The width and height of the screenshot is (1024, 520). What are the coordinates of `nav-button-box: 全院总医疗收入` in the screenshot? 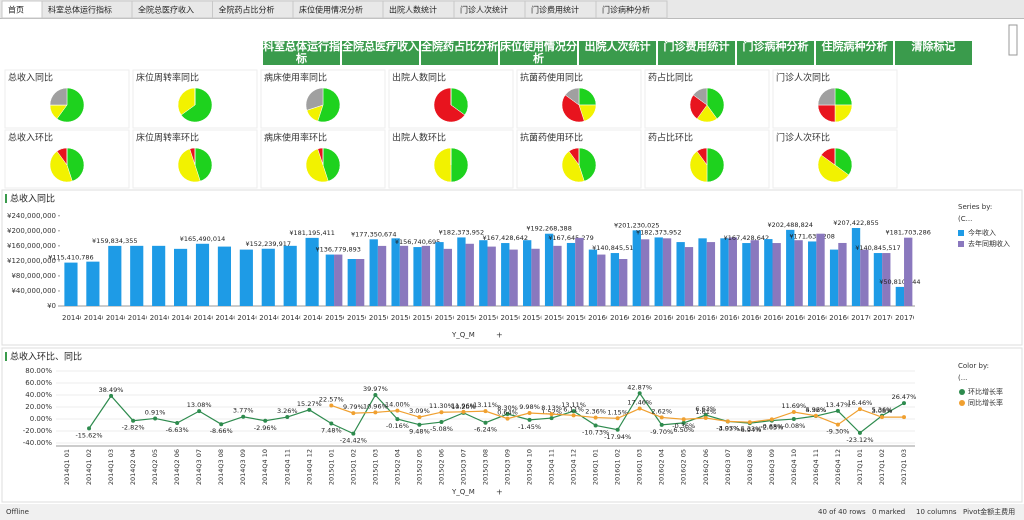 It's located at (380, 53).